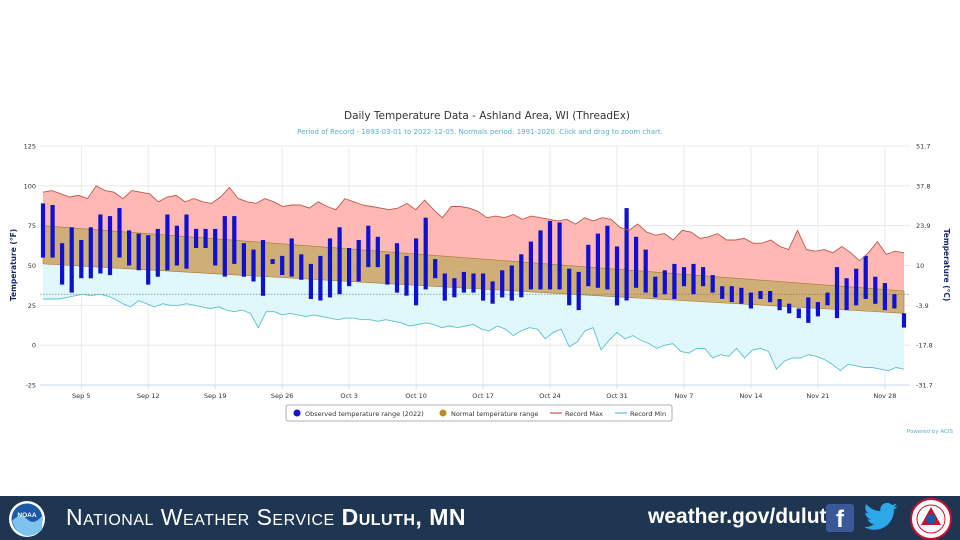  Describe the element at coordinates (364, 414) in the screenshot. I see `legend-observed-label: Observed temperature range (2022)` at that location.